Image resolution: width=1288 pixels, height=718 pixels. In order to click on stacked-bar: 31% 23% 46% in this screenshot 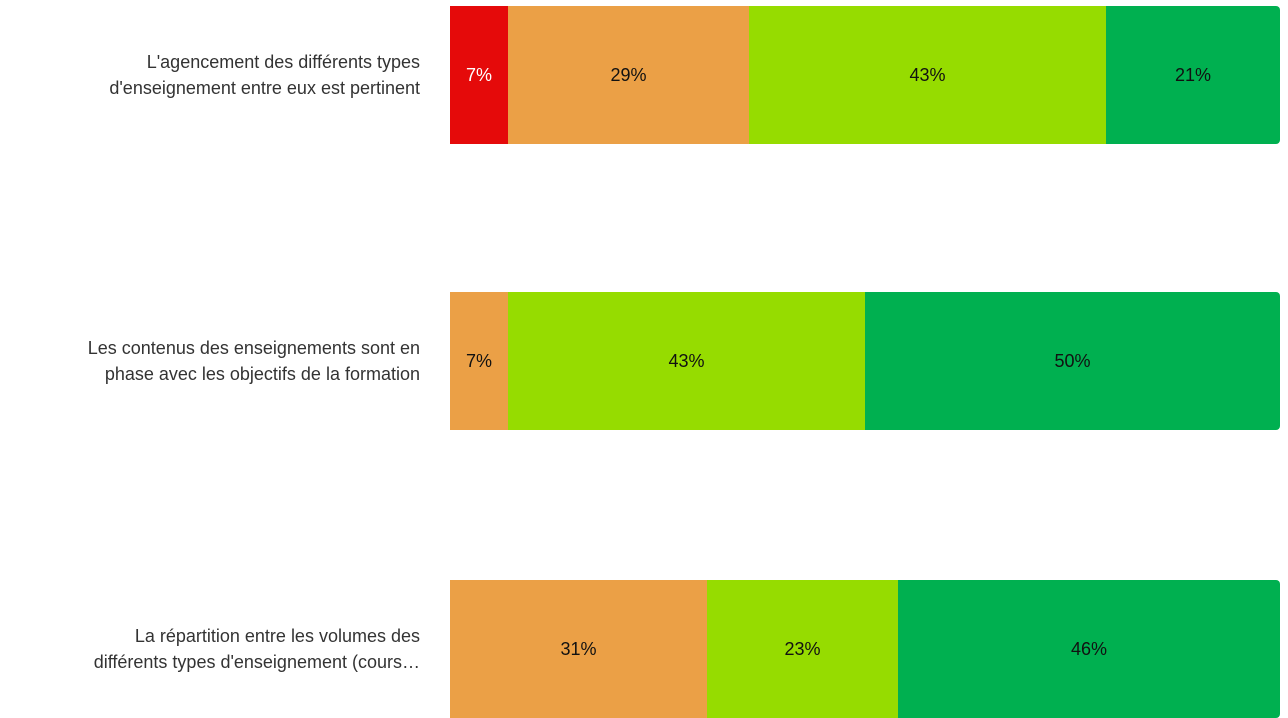, I will do `click(865, 649)`.